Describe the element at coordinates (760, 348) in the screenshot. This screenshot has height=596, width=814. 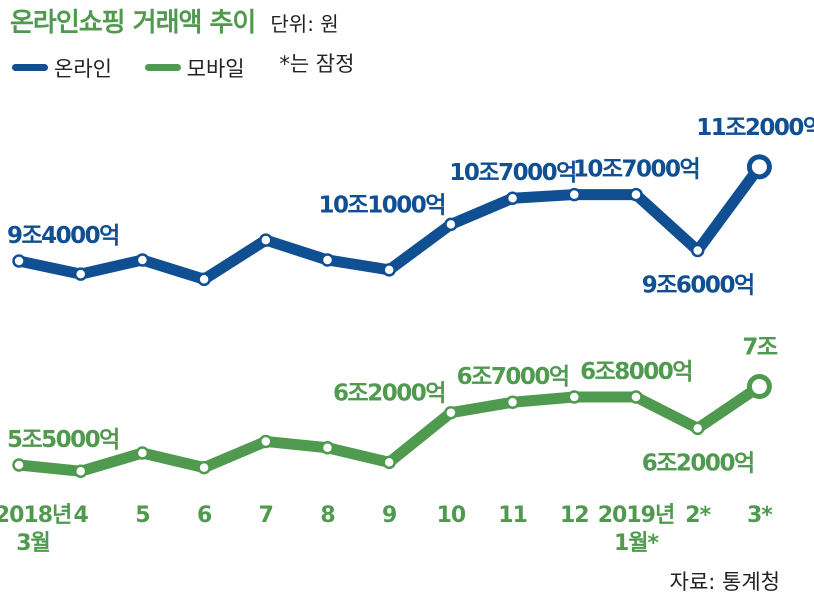
I see `data-label-mobile-12: 7조` at that location.